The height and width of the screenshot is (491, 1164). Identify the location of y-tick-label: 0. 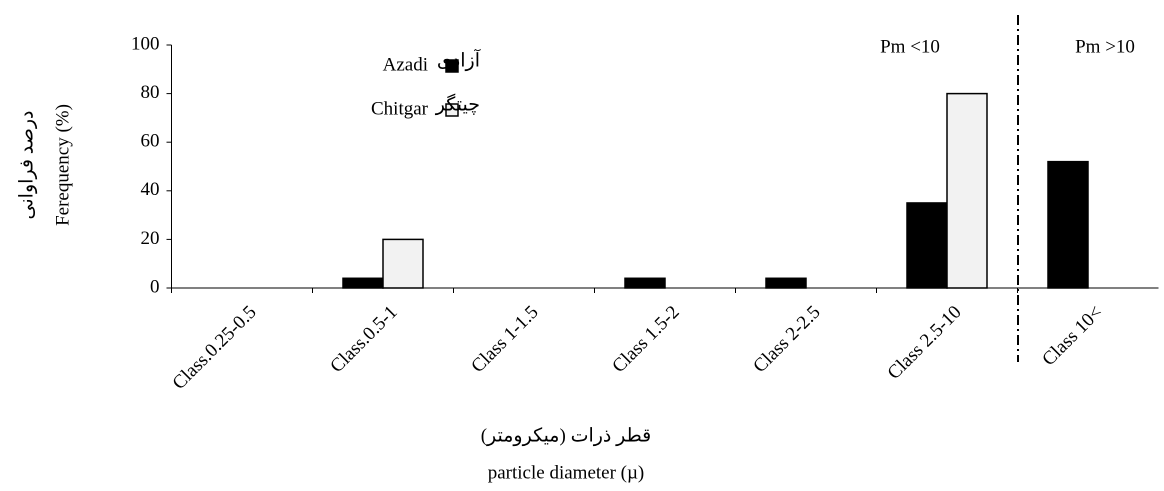
(155, 286).